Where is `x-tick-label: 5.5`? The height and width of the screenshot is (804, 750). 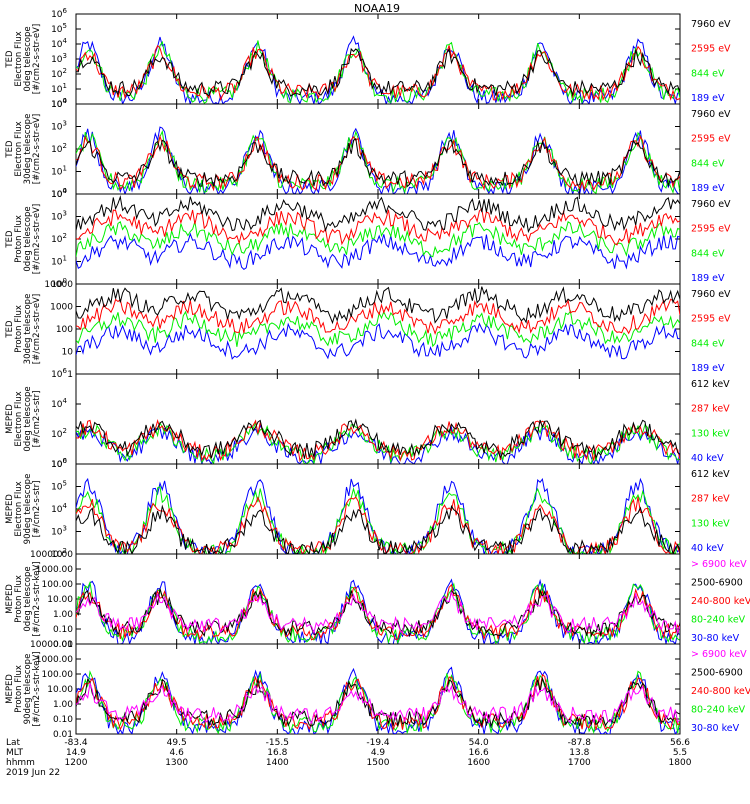
x-tick-label: 5.5 is located at coordinates (680, 753).